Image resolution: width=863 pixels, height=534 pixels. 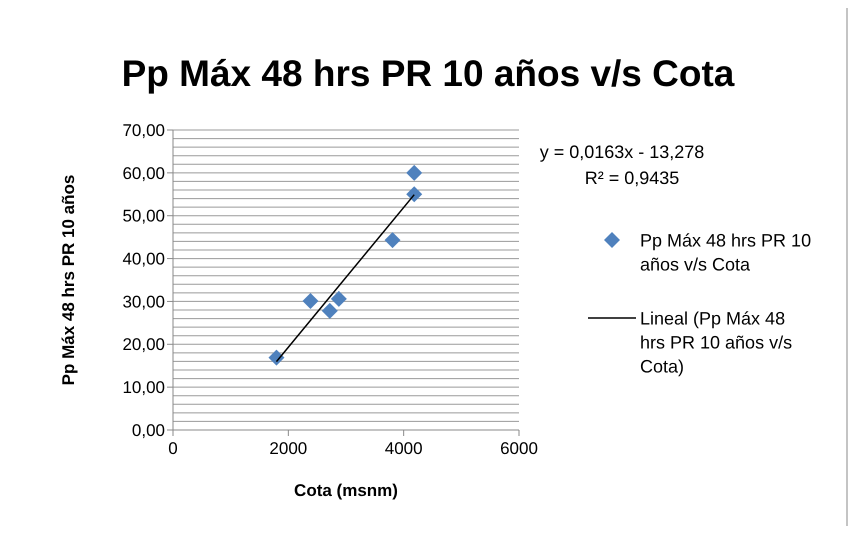 What do you see at coordinates (148, 430) in the screenshot?
I see `y-tick-label: 0,00` at bounding box center [148, 430].